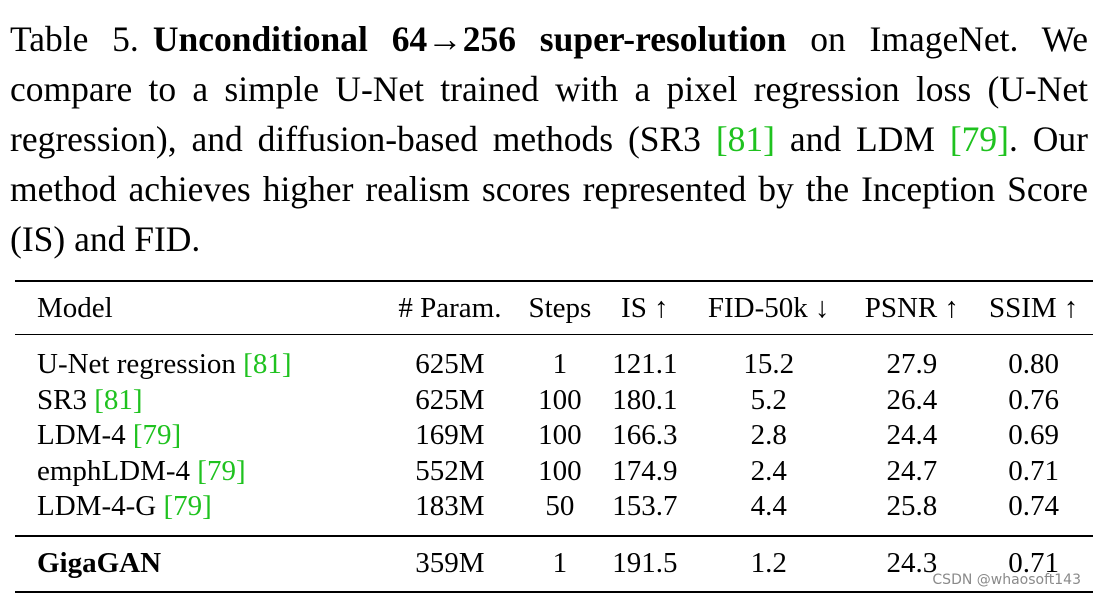 This screenshot has width=1097, height=598. I want to click on model-cell: LDM-4 [79], so click(198, 436).